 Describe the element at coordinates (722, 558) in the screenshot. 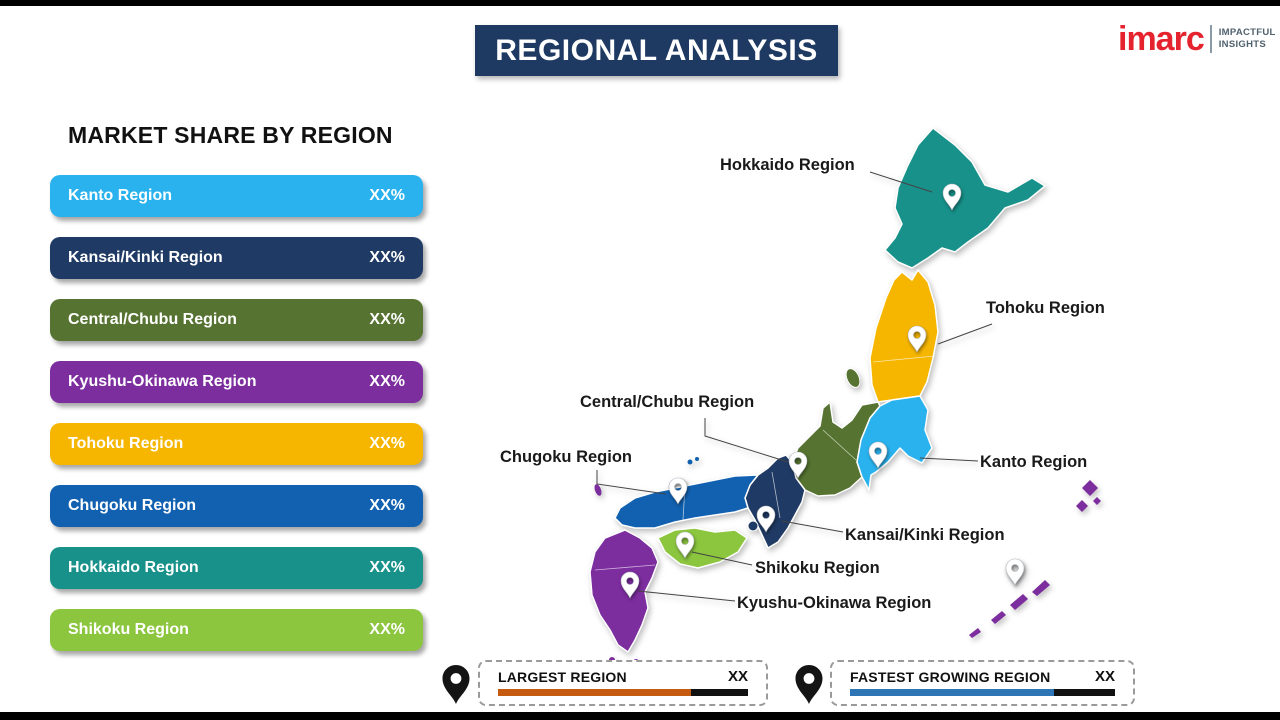

I see `connector-shikoku` at that location.